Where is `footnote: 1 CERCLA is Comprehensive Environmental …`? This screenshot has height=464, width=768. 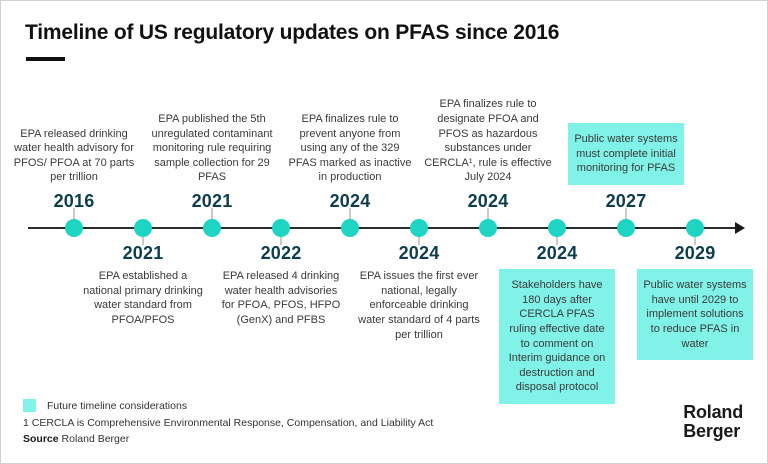
footnote: 1 CERCLA is Comprehensive Environmental … is located at coordinates (228, 423).